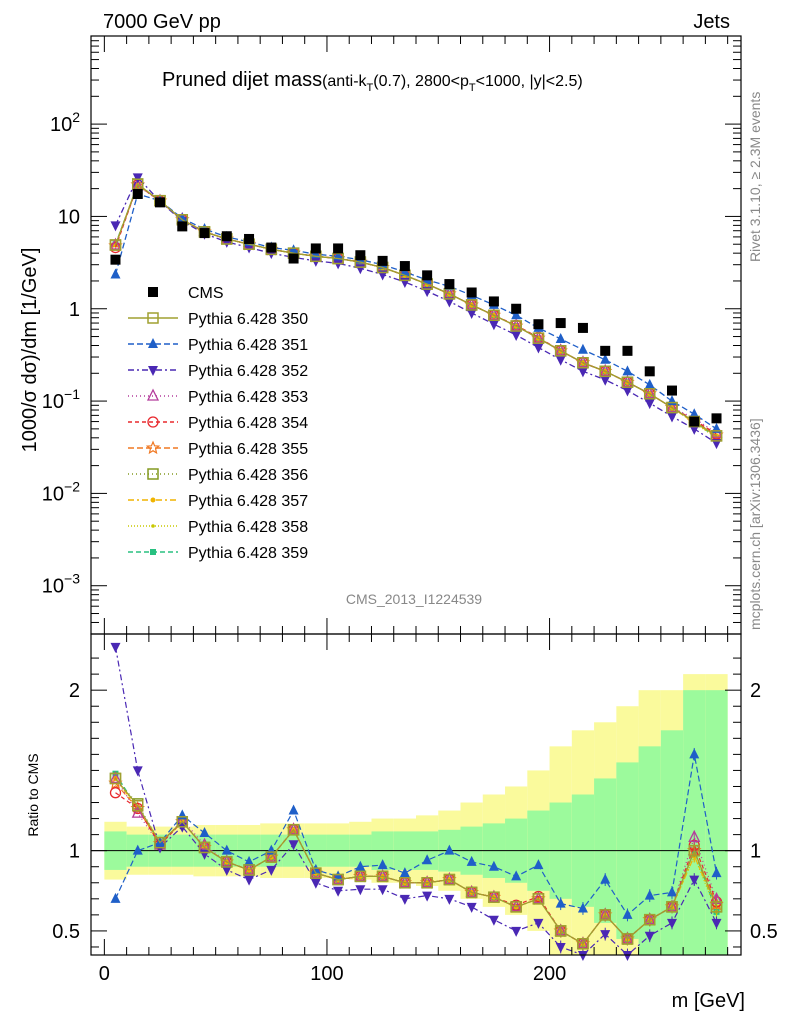  Describe the element at coordinates (414, 599) in the screenshot. I see `analysis-id: CMS_2013_I1224539` at that location.